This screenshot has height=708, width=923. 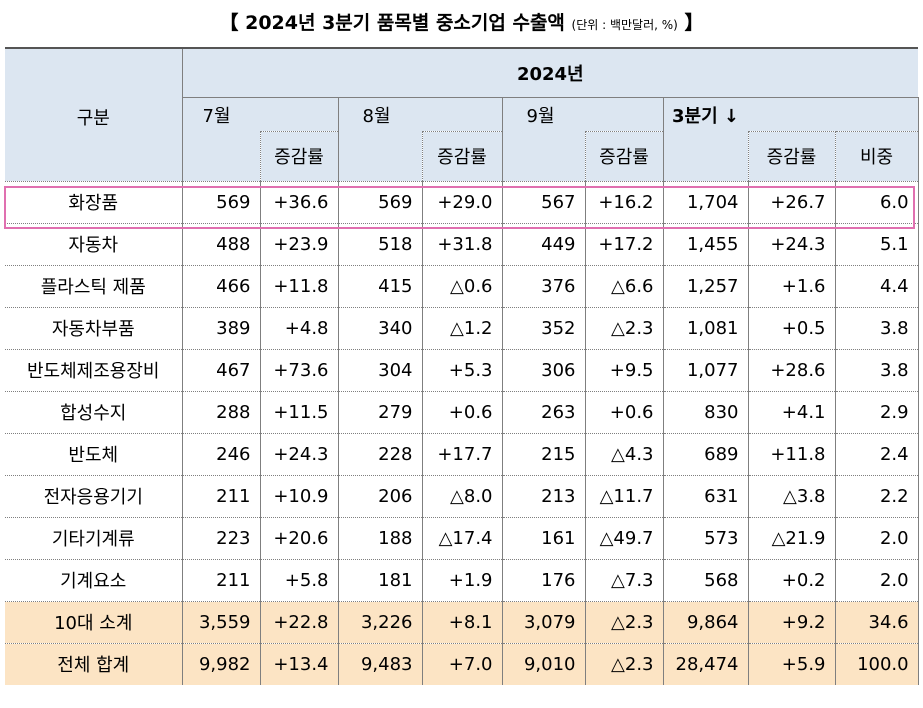 What do you see at coordinates (94, 621) in the screenshot?
I see `cell-name: 10대 소계` at bounding box center [94, 621].